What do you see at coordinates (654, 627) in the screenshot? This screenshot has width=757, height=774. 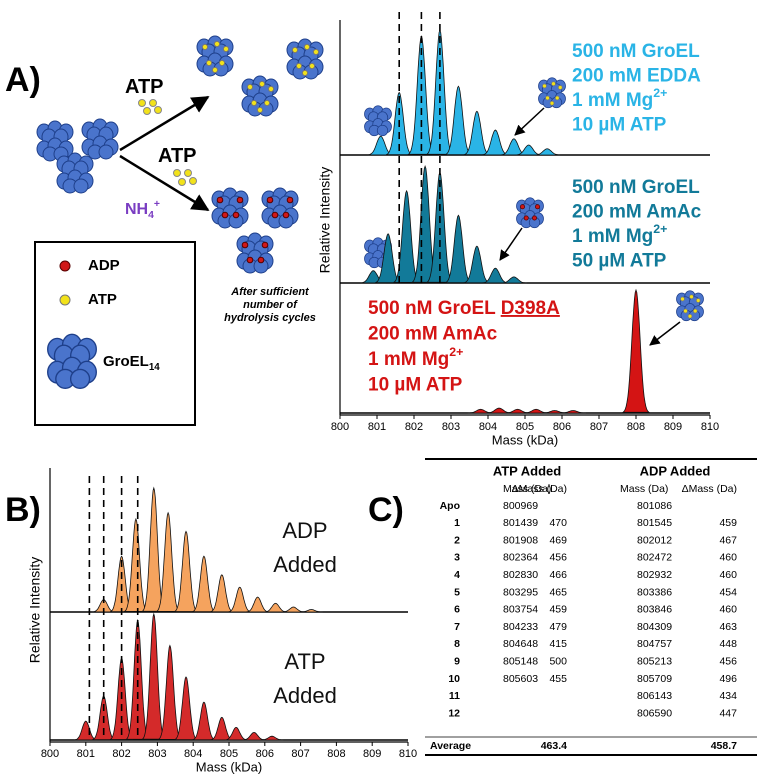 I see `table-cell: 804309` at bounding box center [654, 627].